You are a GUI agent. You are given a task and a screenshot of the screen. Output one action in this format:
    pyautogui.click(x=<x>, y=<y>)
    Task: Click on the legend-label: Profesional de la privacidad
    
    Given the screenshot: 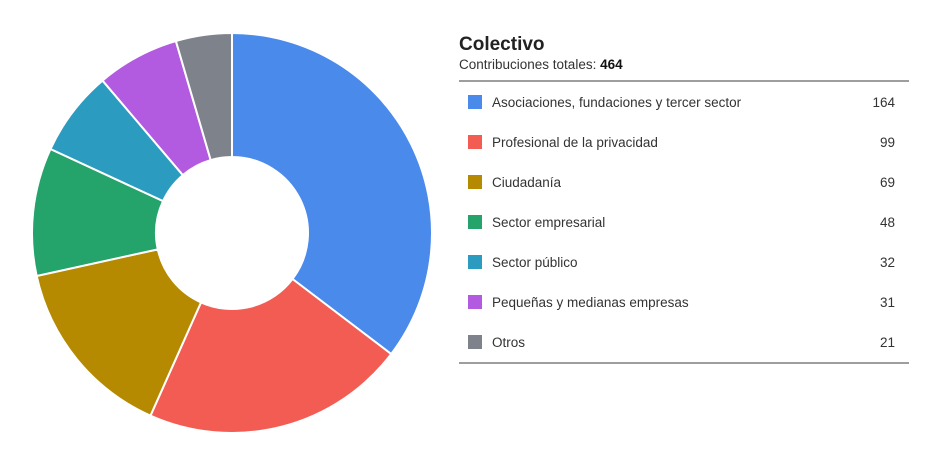 What is the action you would take?
    pyautogui.click(x=575, y=142)
    